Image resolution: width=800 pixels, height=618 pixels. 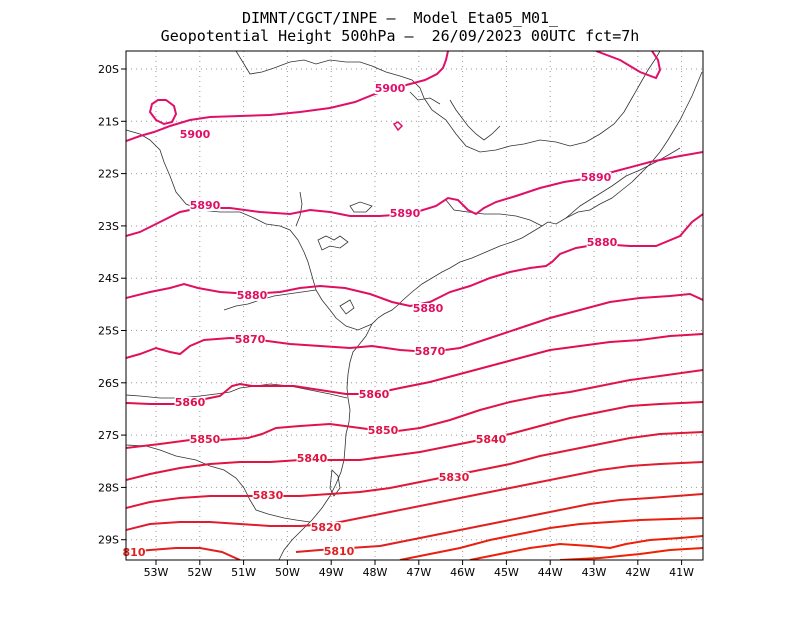 I want to click on coastline-sp-rj, so click(x=552, y=186).